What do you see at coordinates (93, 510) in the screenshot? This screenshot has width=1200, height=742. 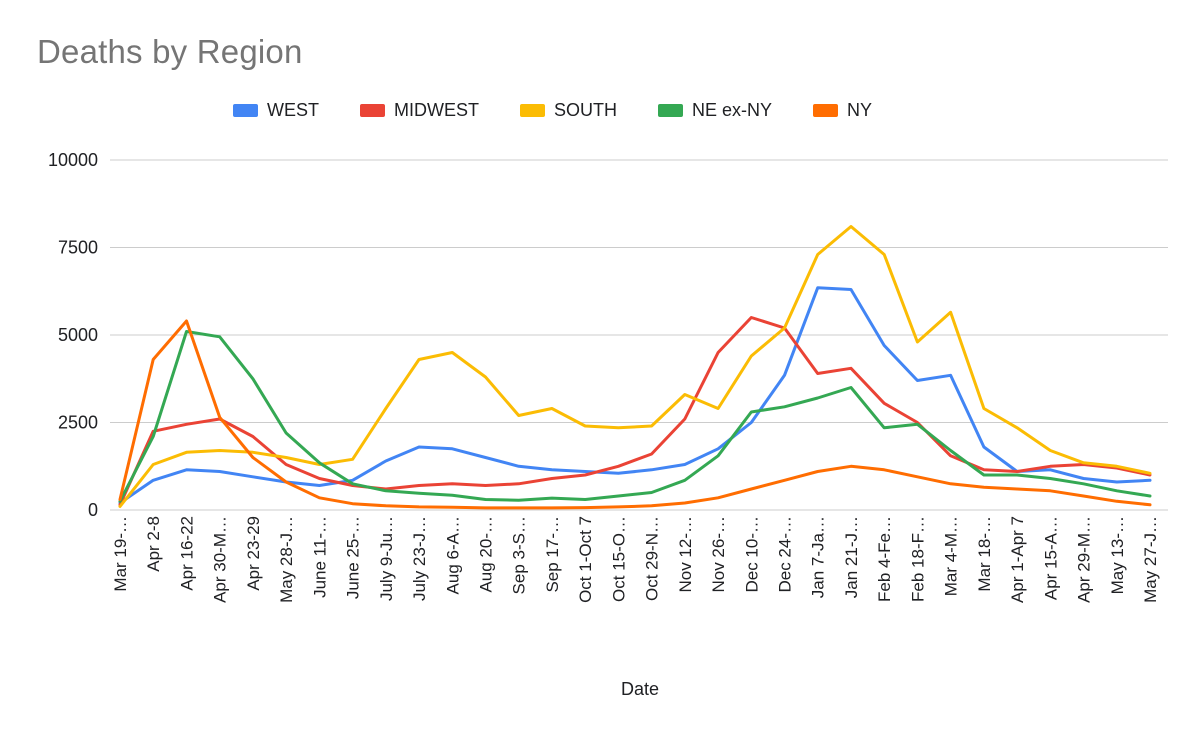 I see `y-tick-label: 0` at bounding box center [93, 510].